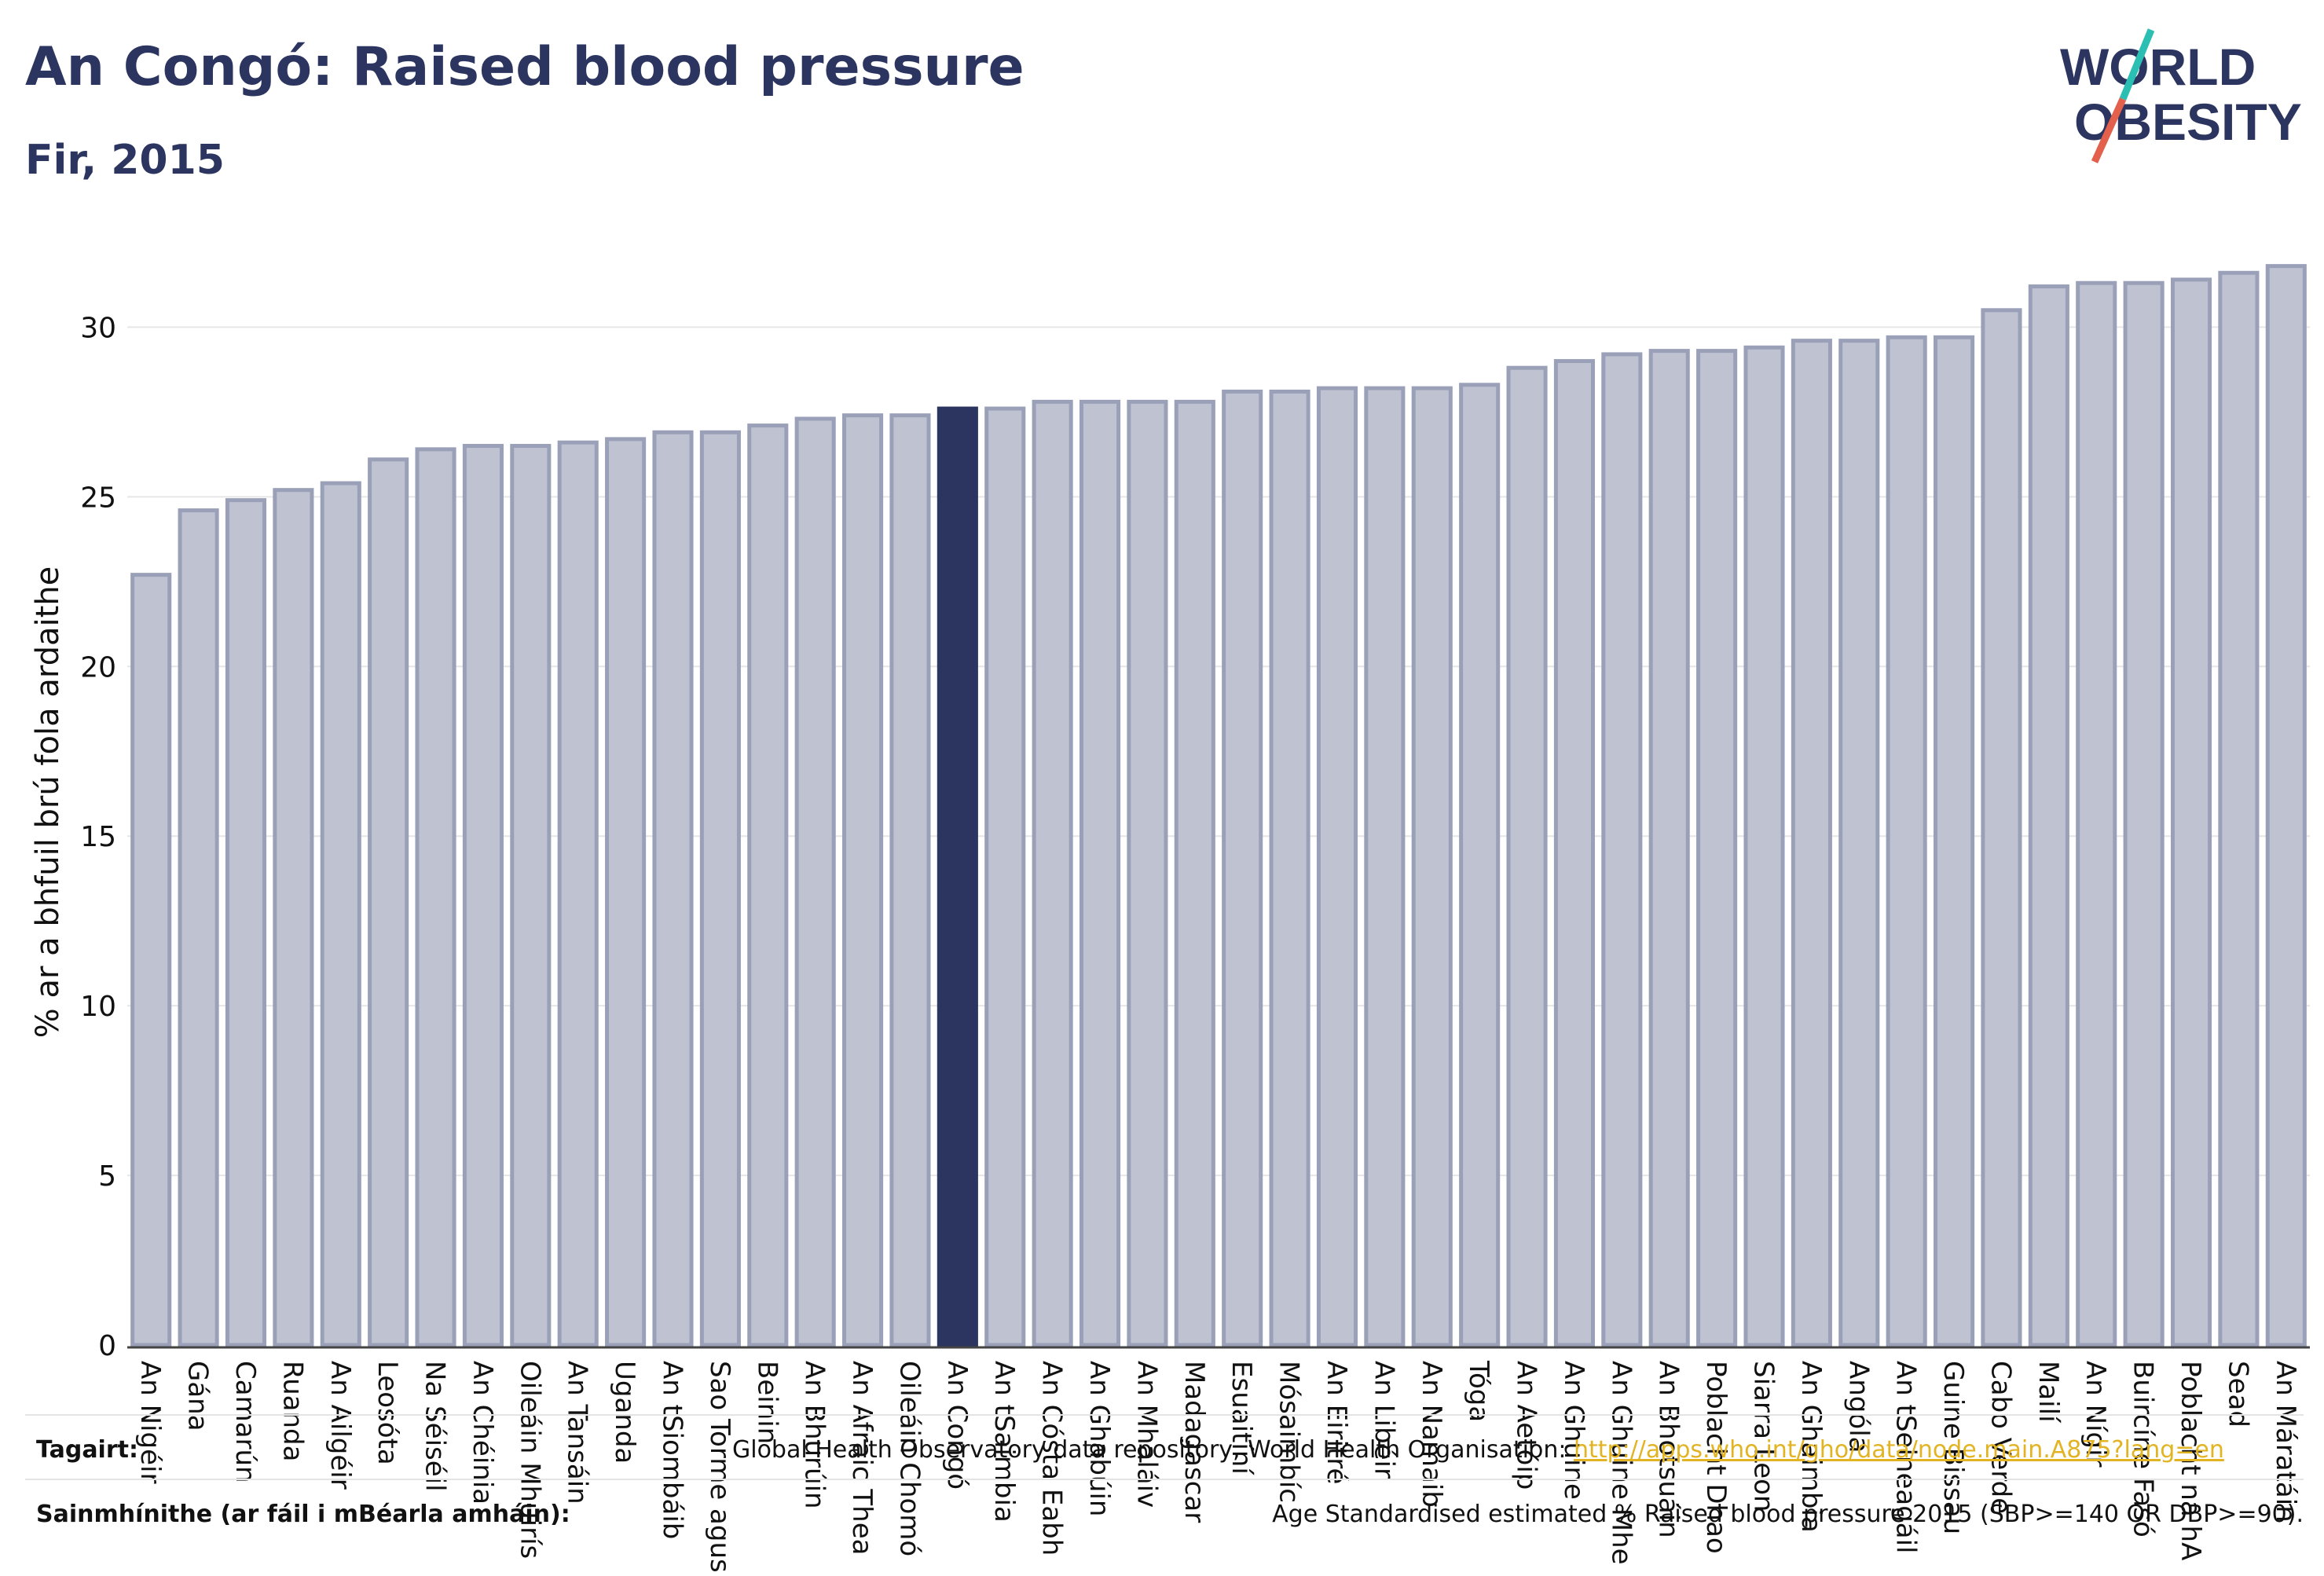 This screenshot has height=1576, width=2324. Describe the element at coordinates (98, 498) in the screenshot. I see `y-tick-label: 25` at that location.